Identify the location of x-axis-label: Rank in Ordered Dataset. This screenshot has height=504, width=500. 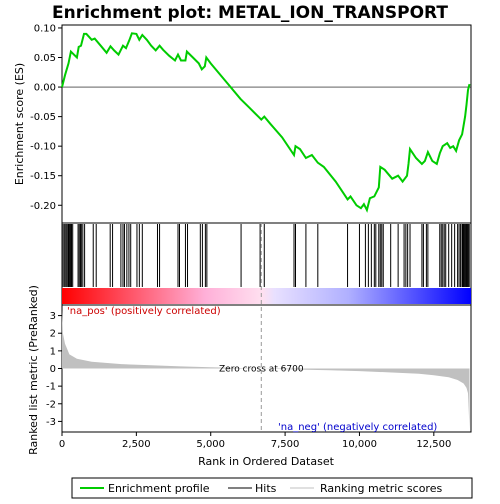
(266, 461).